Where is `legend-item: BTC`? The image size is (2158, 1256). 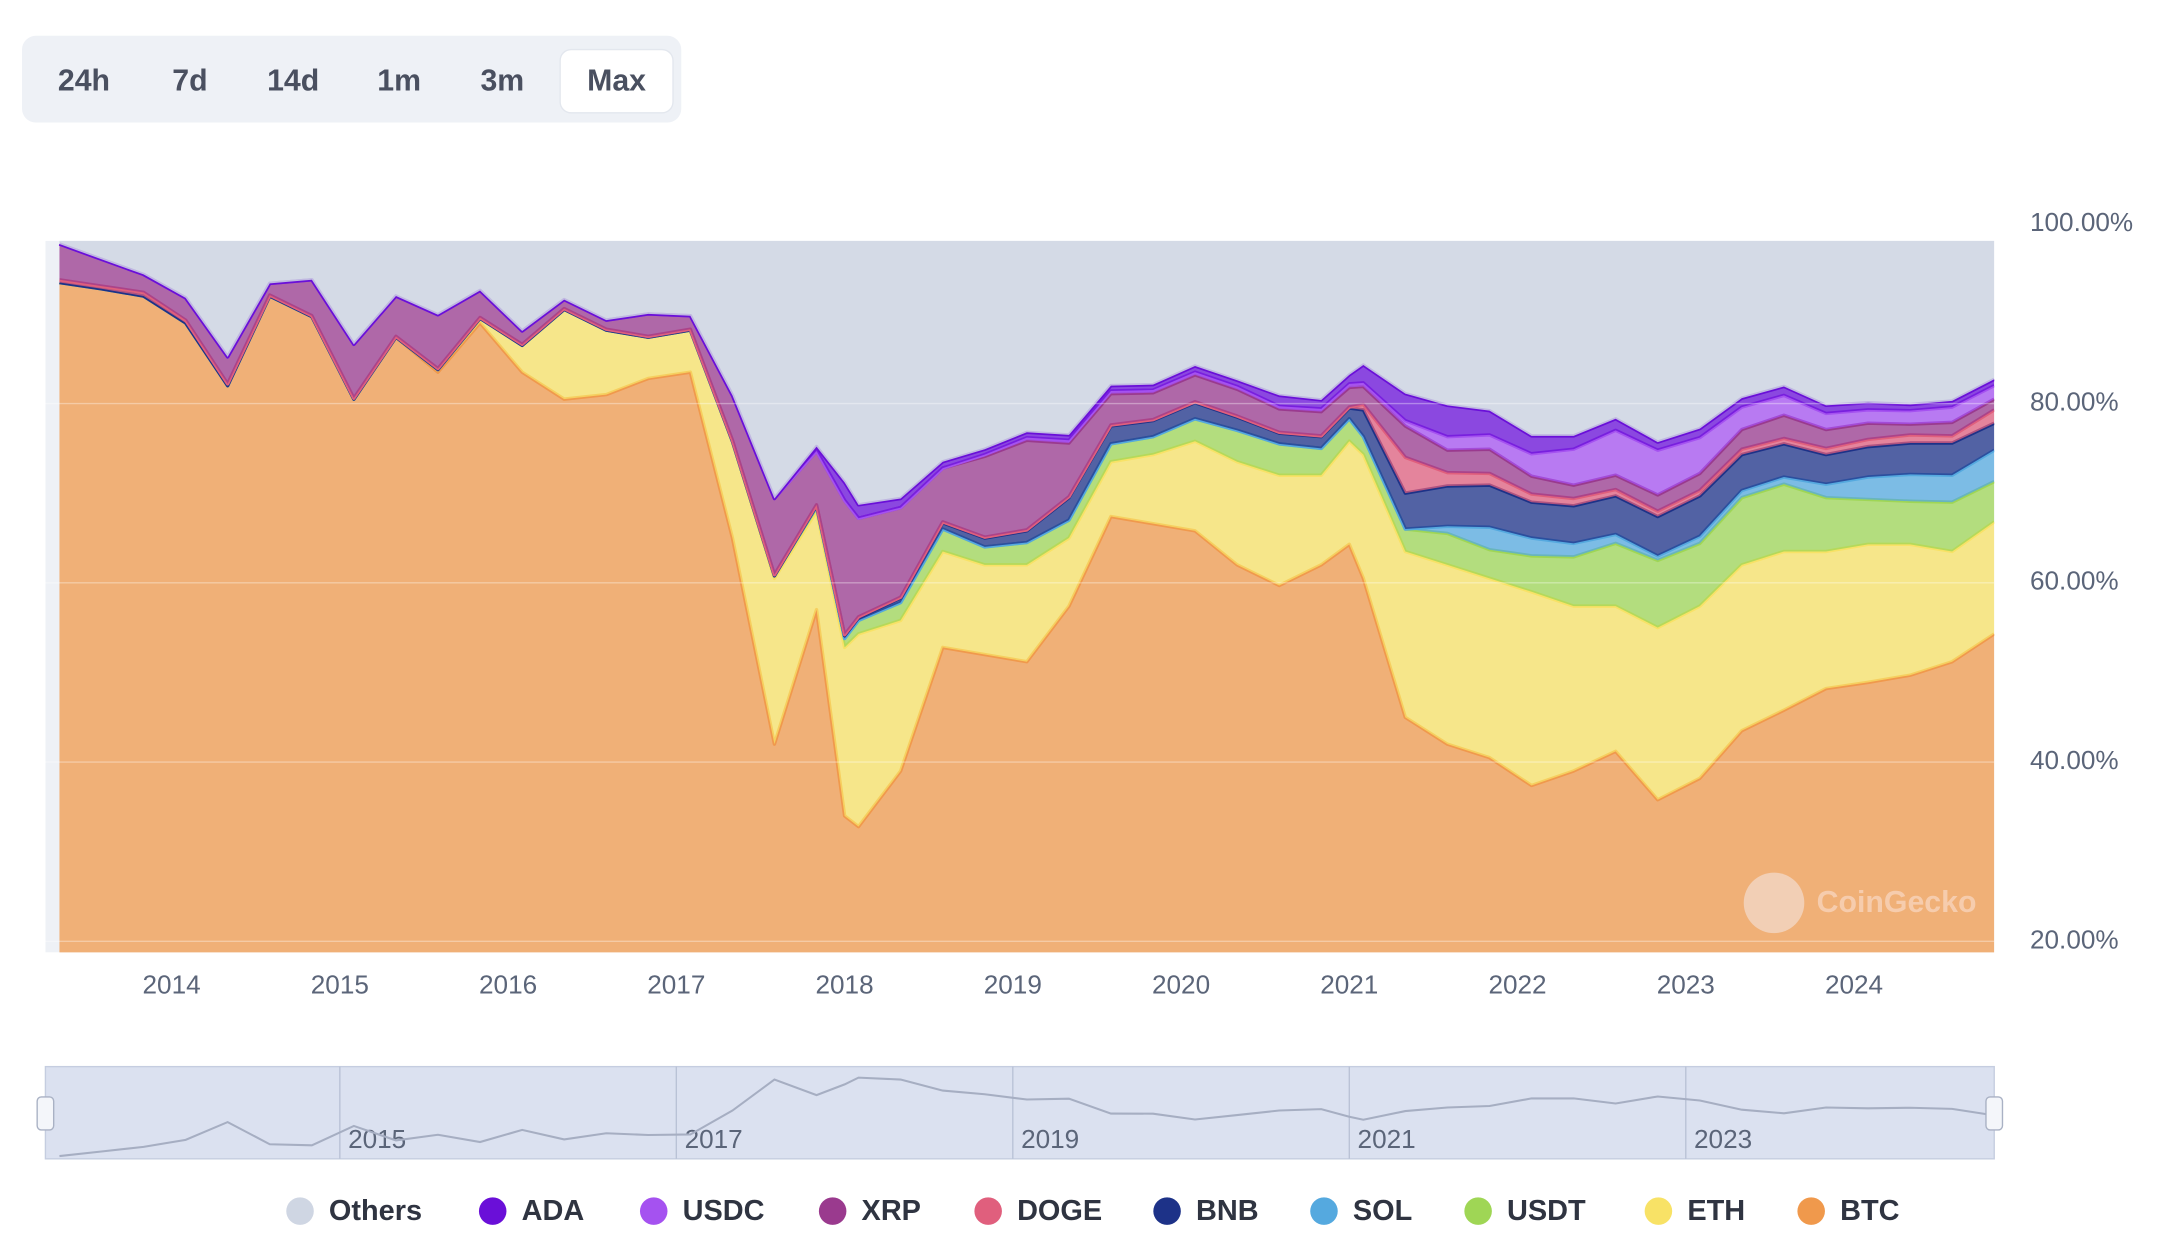 legend-item: BTC is located at coordinates (1848, 1211).